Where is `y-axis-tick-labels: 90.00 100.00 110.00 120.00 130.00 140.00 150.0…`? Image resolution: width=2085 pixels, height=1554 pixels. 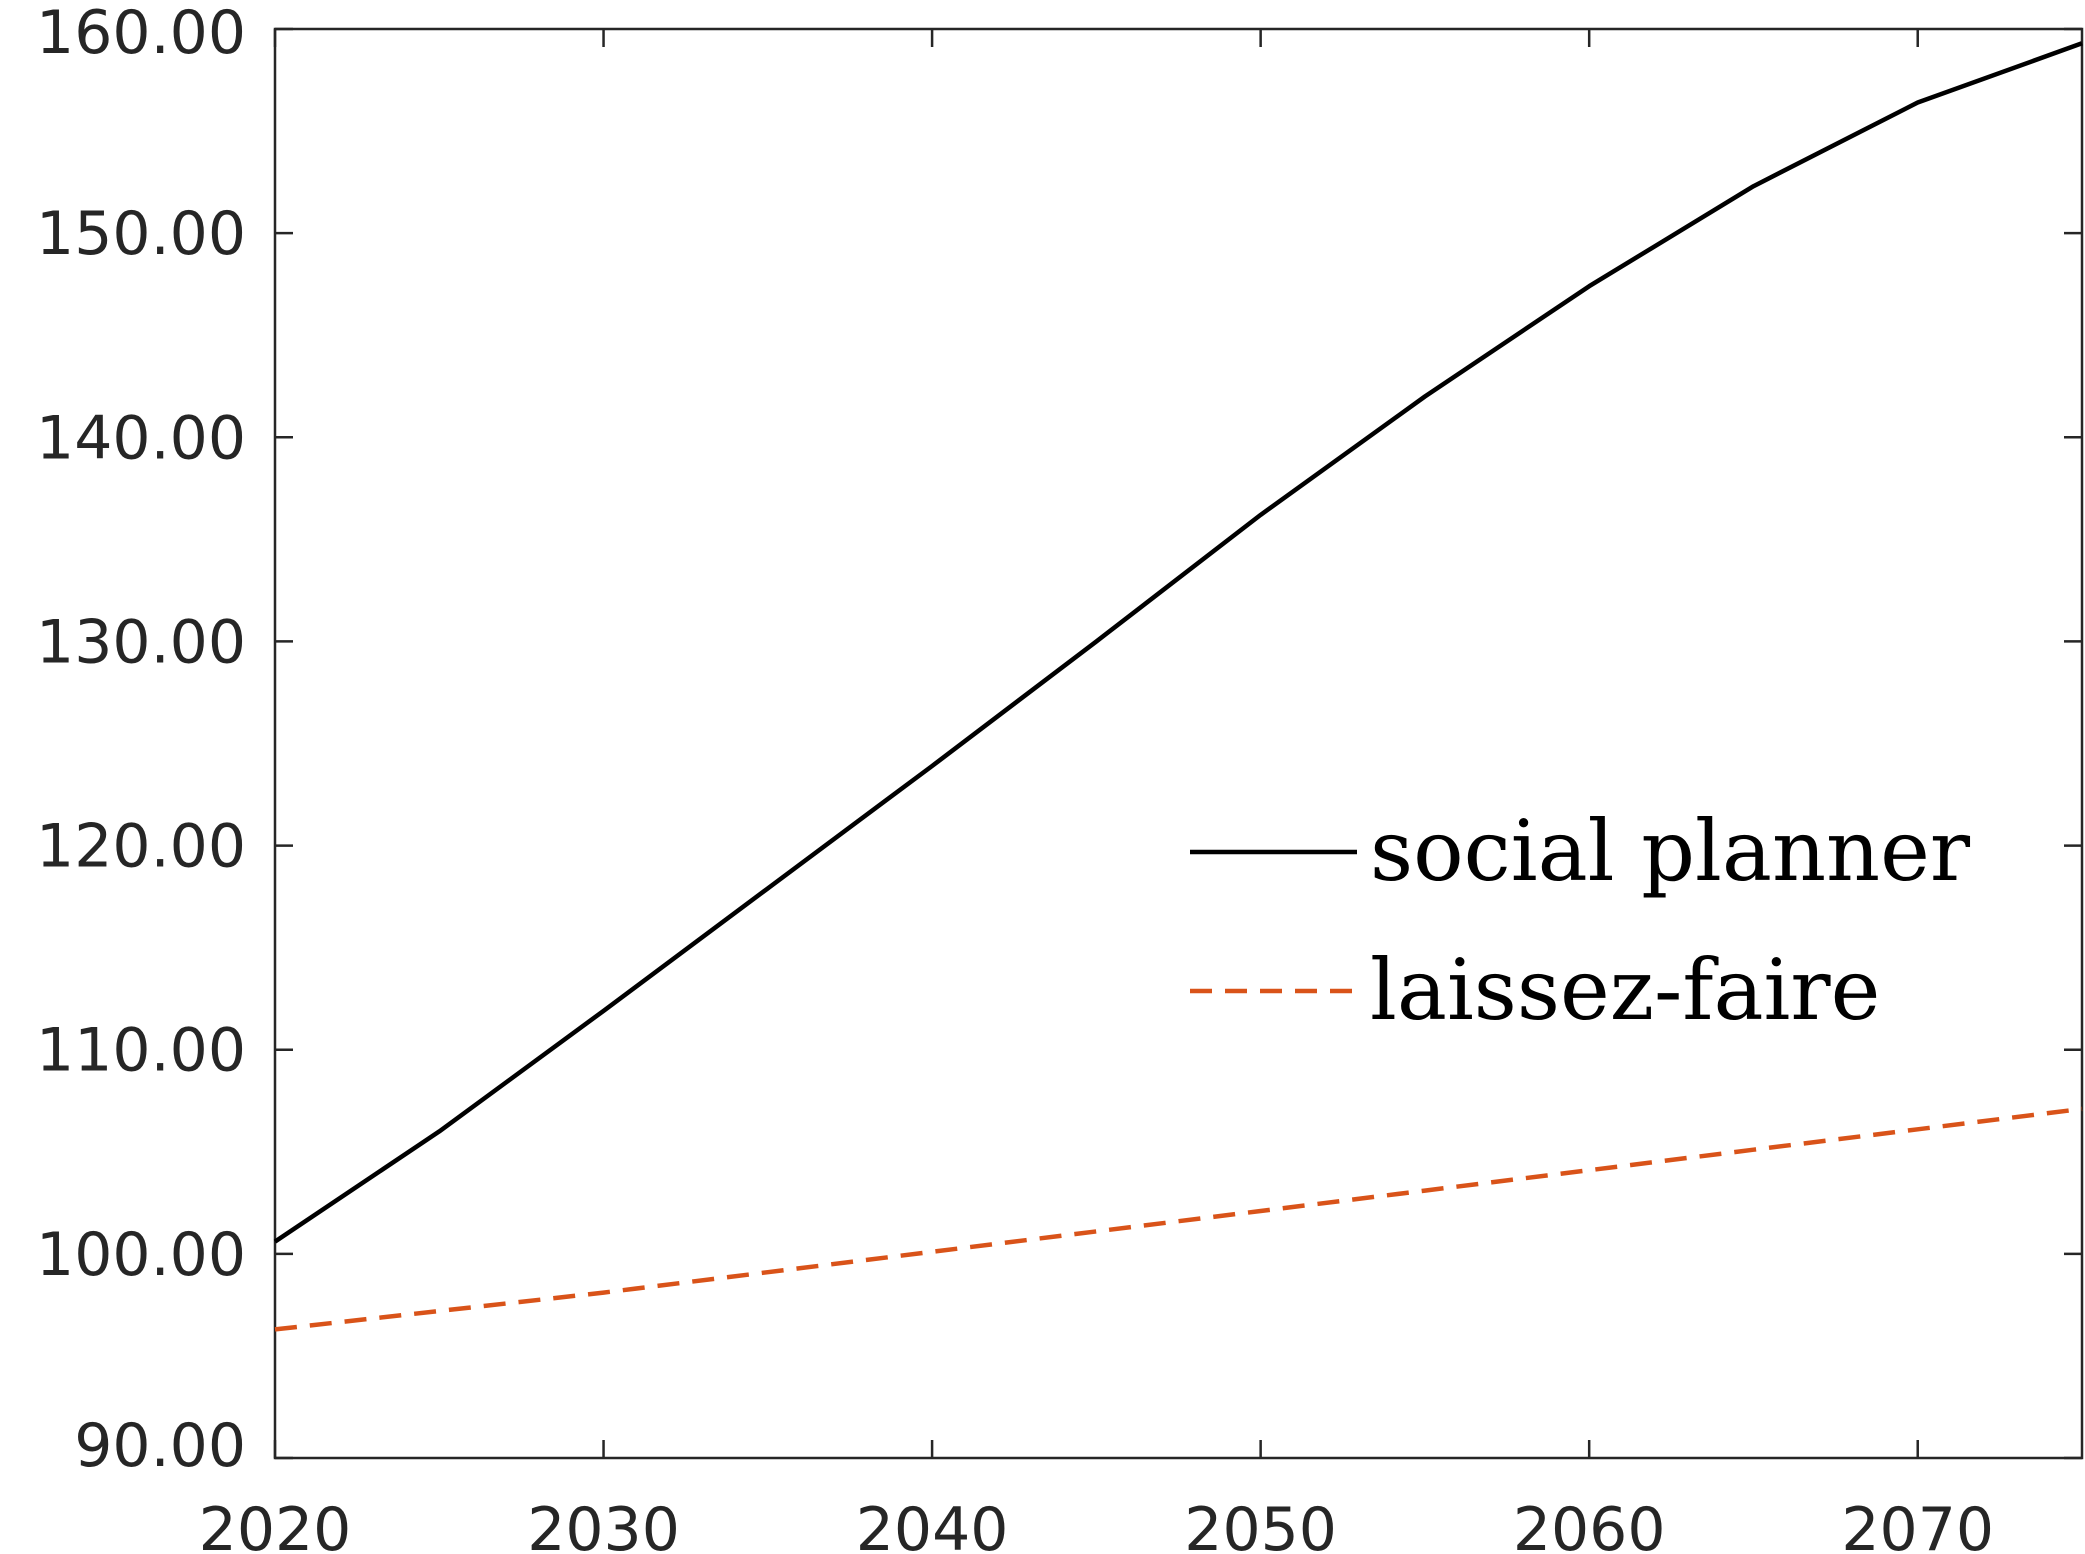 y-axis-tick-labels: 90.00 100.00 110.00 120.00 130.00 140.00 150.0… is located at coordinates (141, 740).